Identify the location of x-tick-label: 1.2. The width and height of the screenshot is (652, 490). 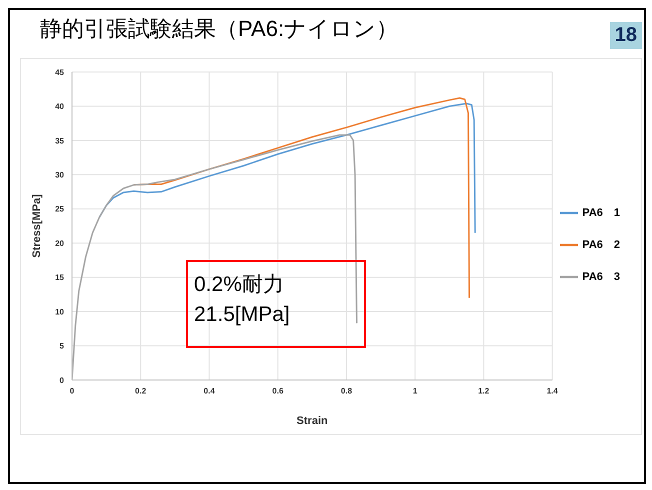
(484, 391).